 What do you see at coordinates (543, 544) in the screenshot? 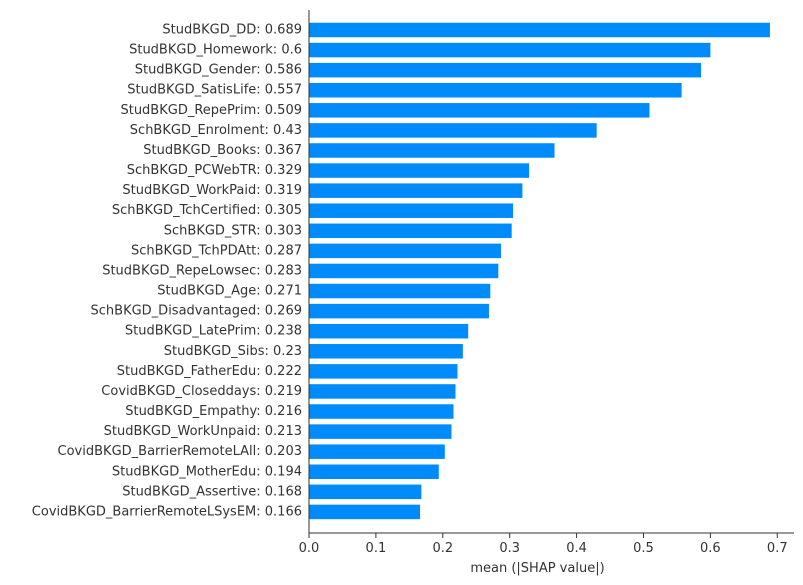
I see `x-ticks: 0.0 0.1 0.2 0.3 0.4 0.5 0.6 0.7` at bounding box center [543, 544].